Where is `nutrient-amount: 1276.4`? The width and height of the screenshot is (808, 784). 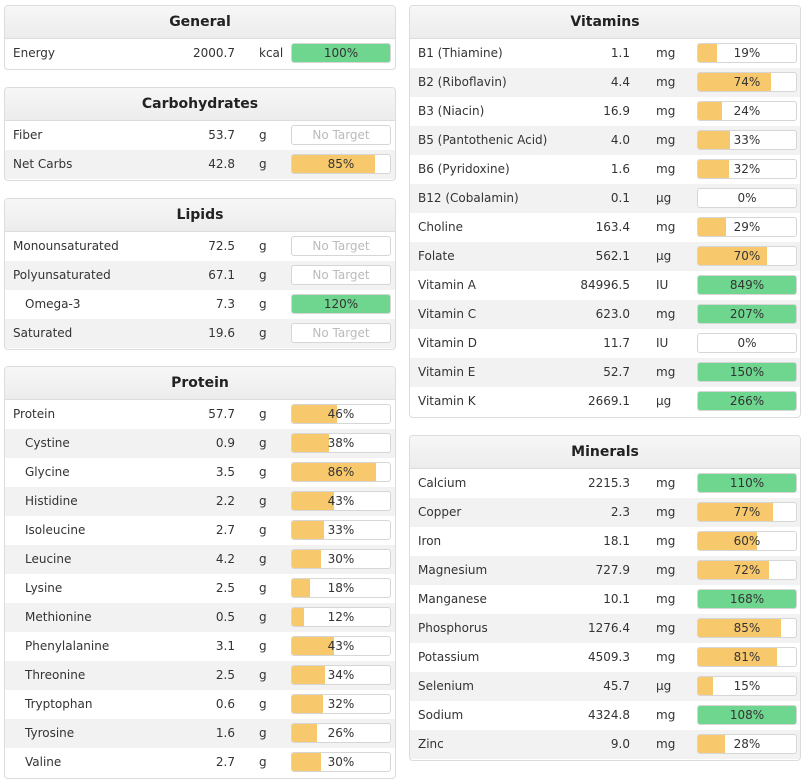 nutrient-amount: 1276.4 is located at coordinates (609, 628).